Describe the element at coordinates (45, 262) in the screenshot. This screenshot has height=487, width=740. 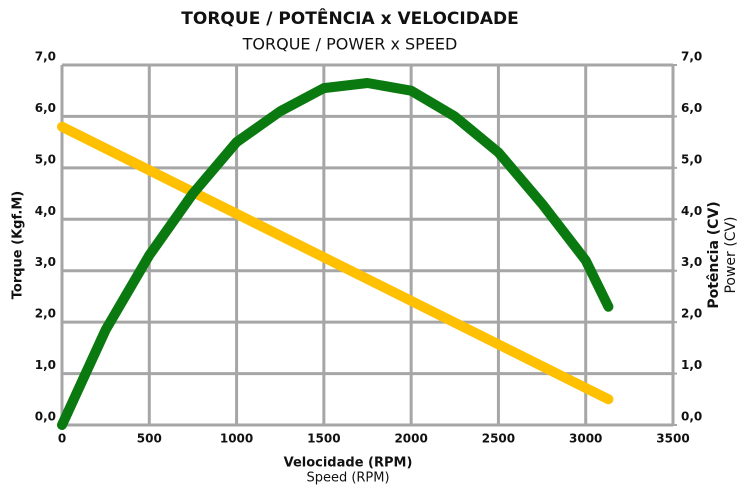
I see `y-tick-label: 3,0` at that location.